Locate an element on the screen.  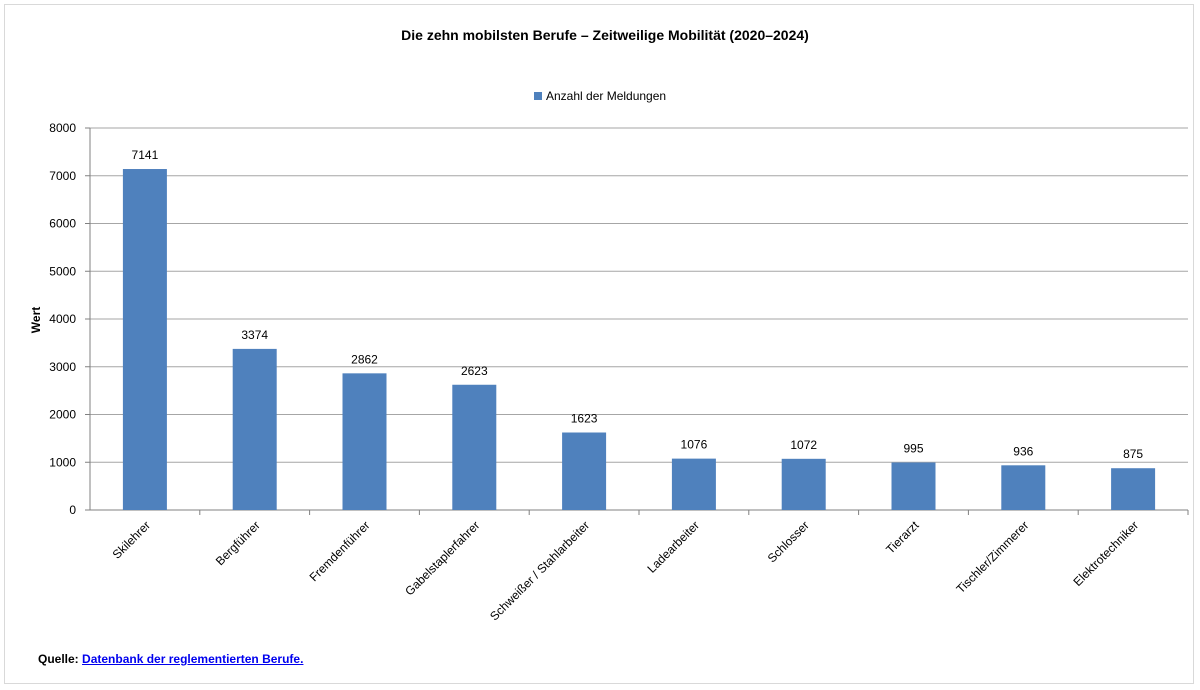
x-tick-label: Schweißer / Stahlarbeiter is located at coordinates (539, 570).